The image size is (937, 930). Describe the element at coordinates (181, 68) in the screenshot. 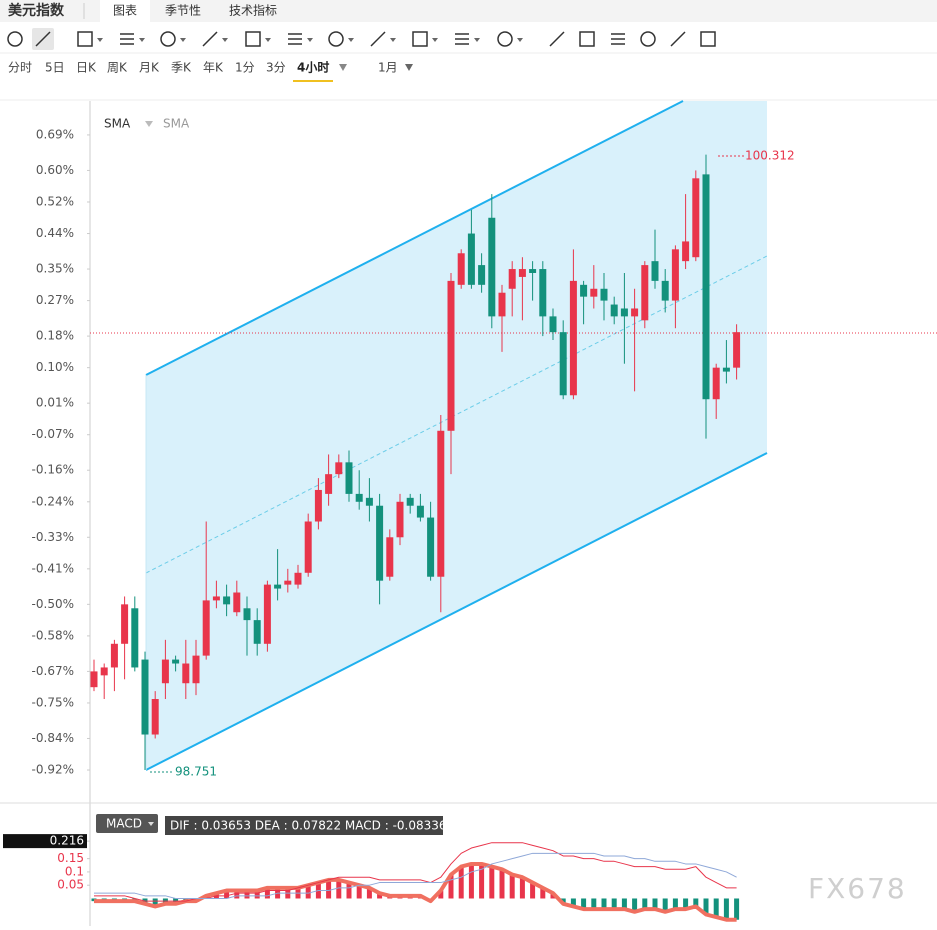

I see `period: 季K` at that location.